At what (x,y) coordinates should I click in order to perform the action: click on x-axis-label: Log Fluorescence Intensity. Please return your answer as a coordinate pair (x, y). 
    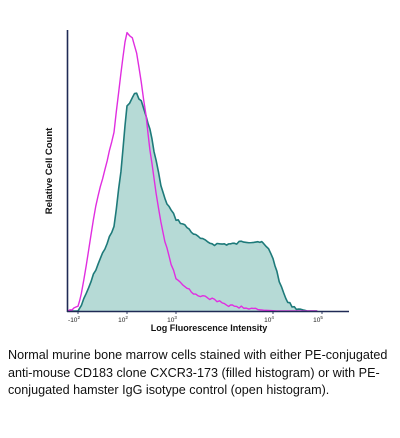
    Looking at the image, I should click on (209, 328).